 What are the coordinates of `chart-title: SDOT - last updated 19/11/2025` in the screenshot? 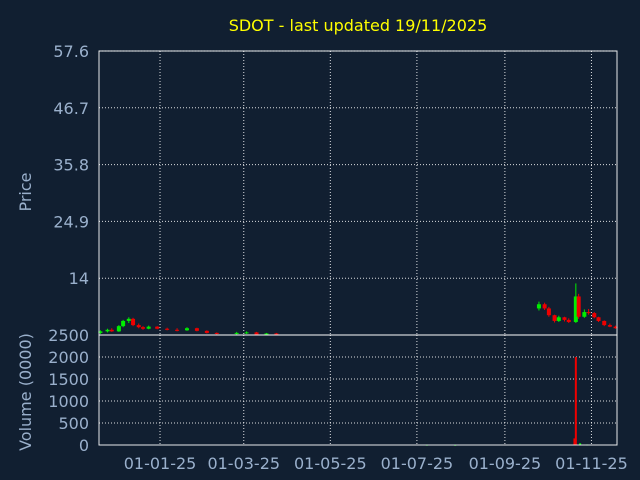 It's located at (358, 25).